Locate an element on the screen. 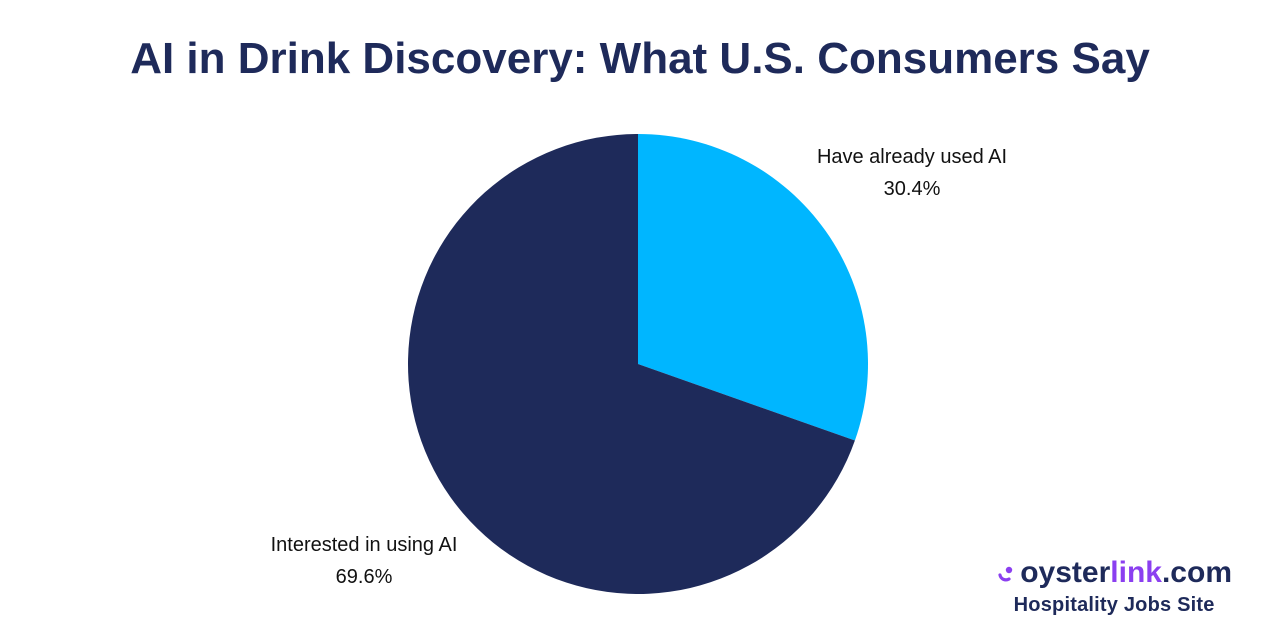 Image resolution: width=1280 pixels, height=640 pixels. oysterlink-logo-icon is located at coordinates (1005, 574).